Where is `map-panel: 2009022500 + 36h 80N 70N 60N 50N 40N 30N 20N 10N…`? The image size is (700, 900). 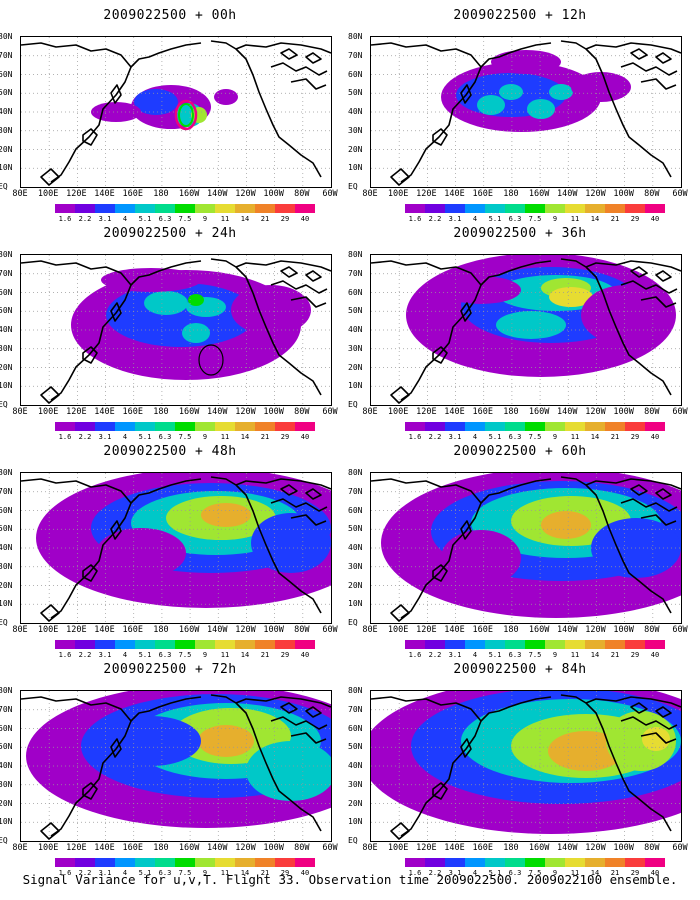
map-panel: 2009022500 + 36h 80N 70N 60N 50N 40N 30N 20N 10N… is located at coordinates (518, 333).